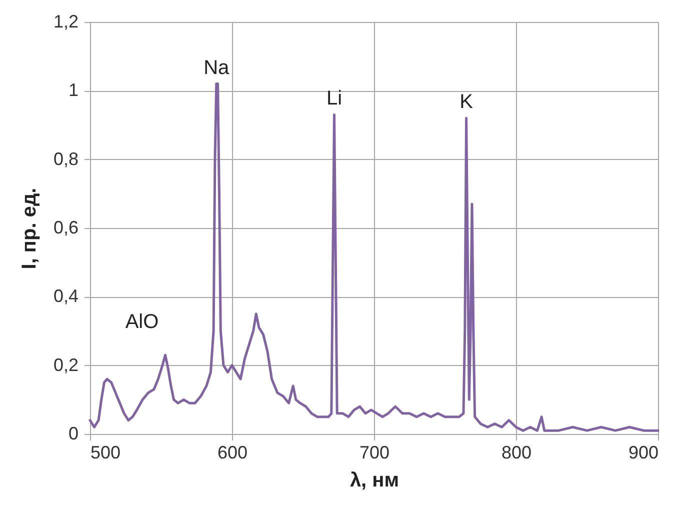 The image size is (681, 506). Describe the element at coordinates (65, 228) in the screenshot. I see `y-tick-label: 0,6` at that location.